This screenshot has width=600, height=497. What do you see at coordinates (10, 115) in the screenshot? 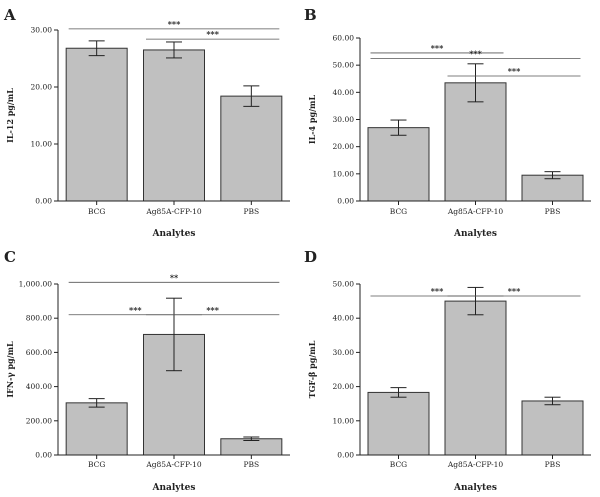
I see `y-axis-label: IL-12 pg/mL` at bounding box center [10, 115].